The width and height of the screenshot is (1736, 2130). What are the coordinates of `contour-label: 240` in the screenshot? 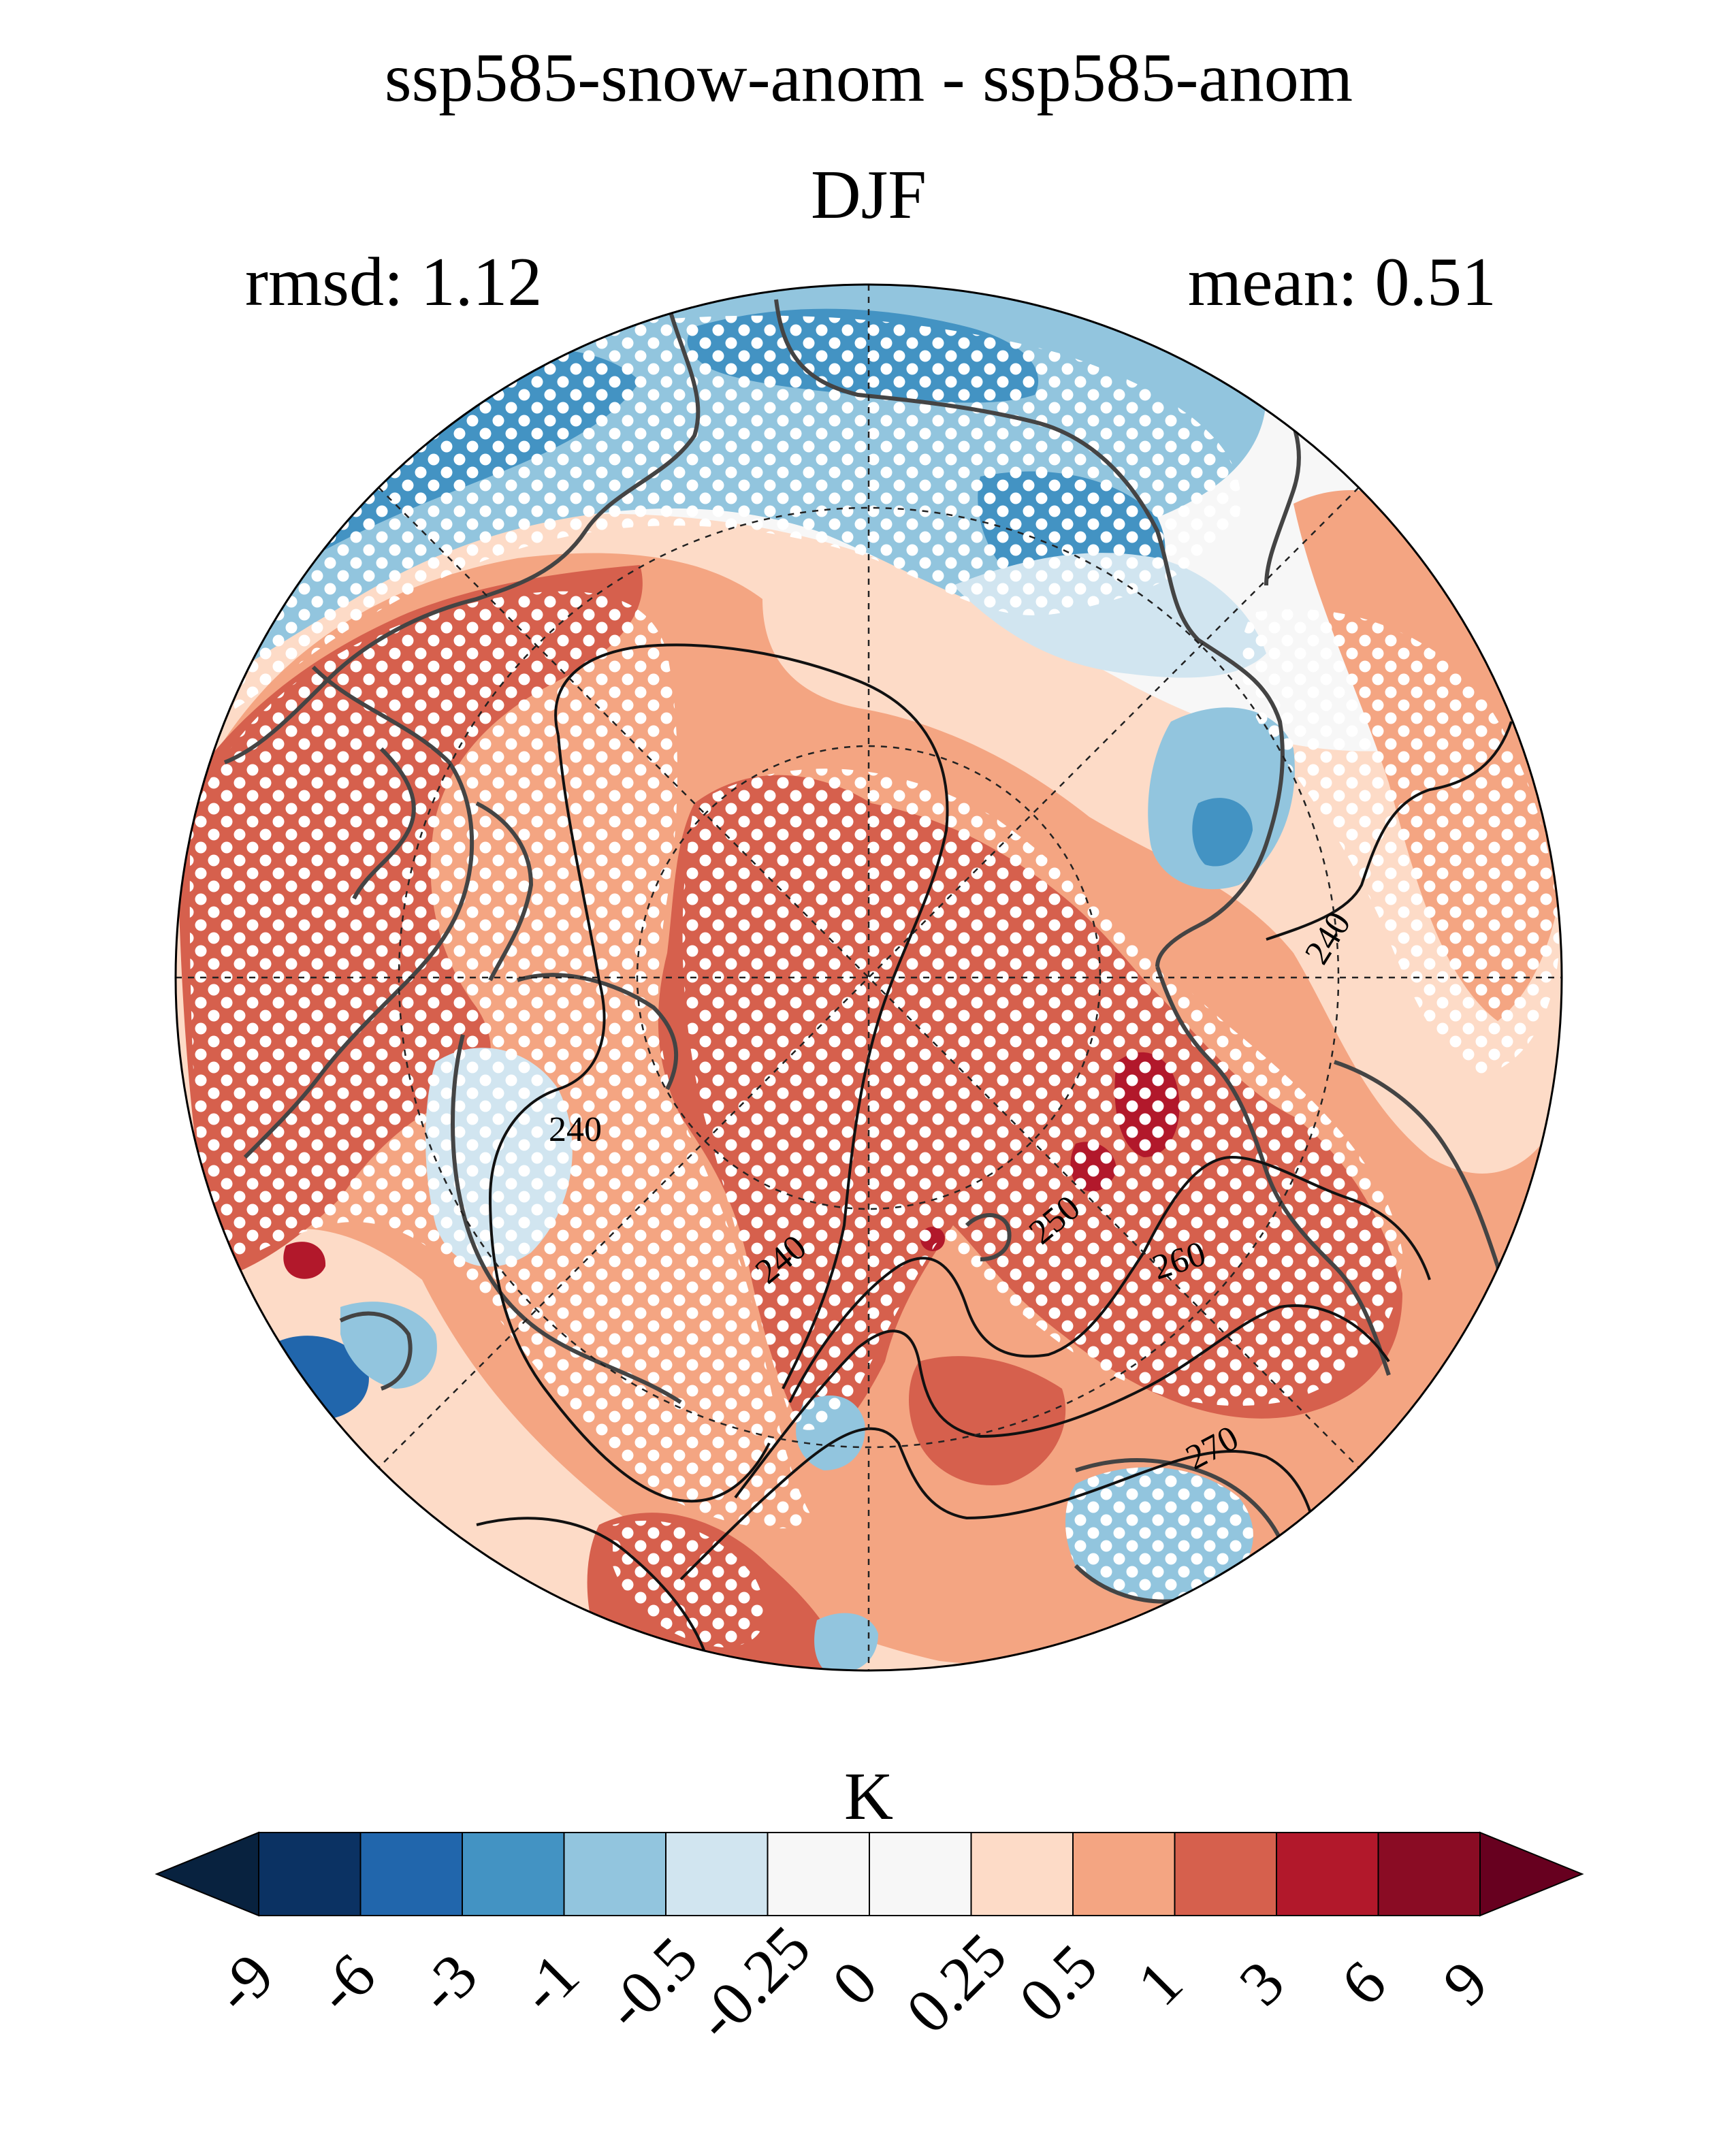 It's located at (575, 1129).